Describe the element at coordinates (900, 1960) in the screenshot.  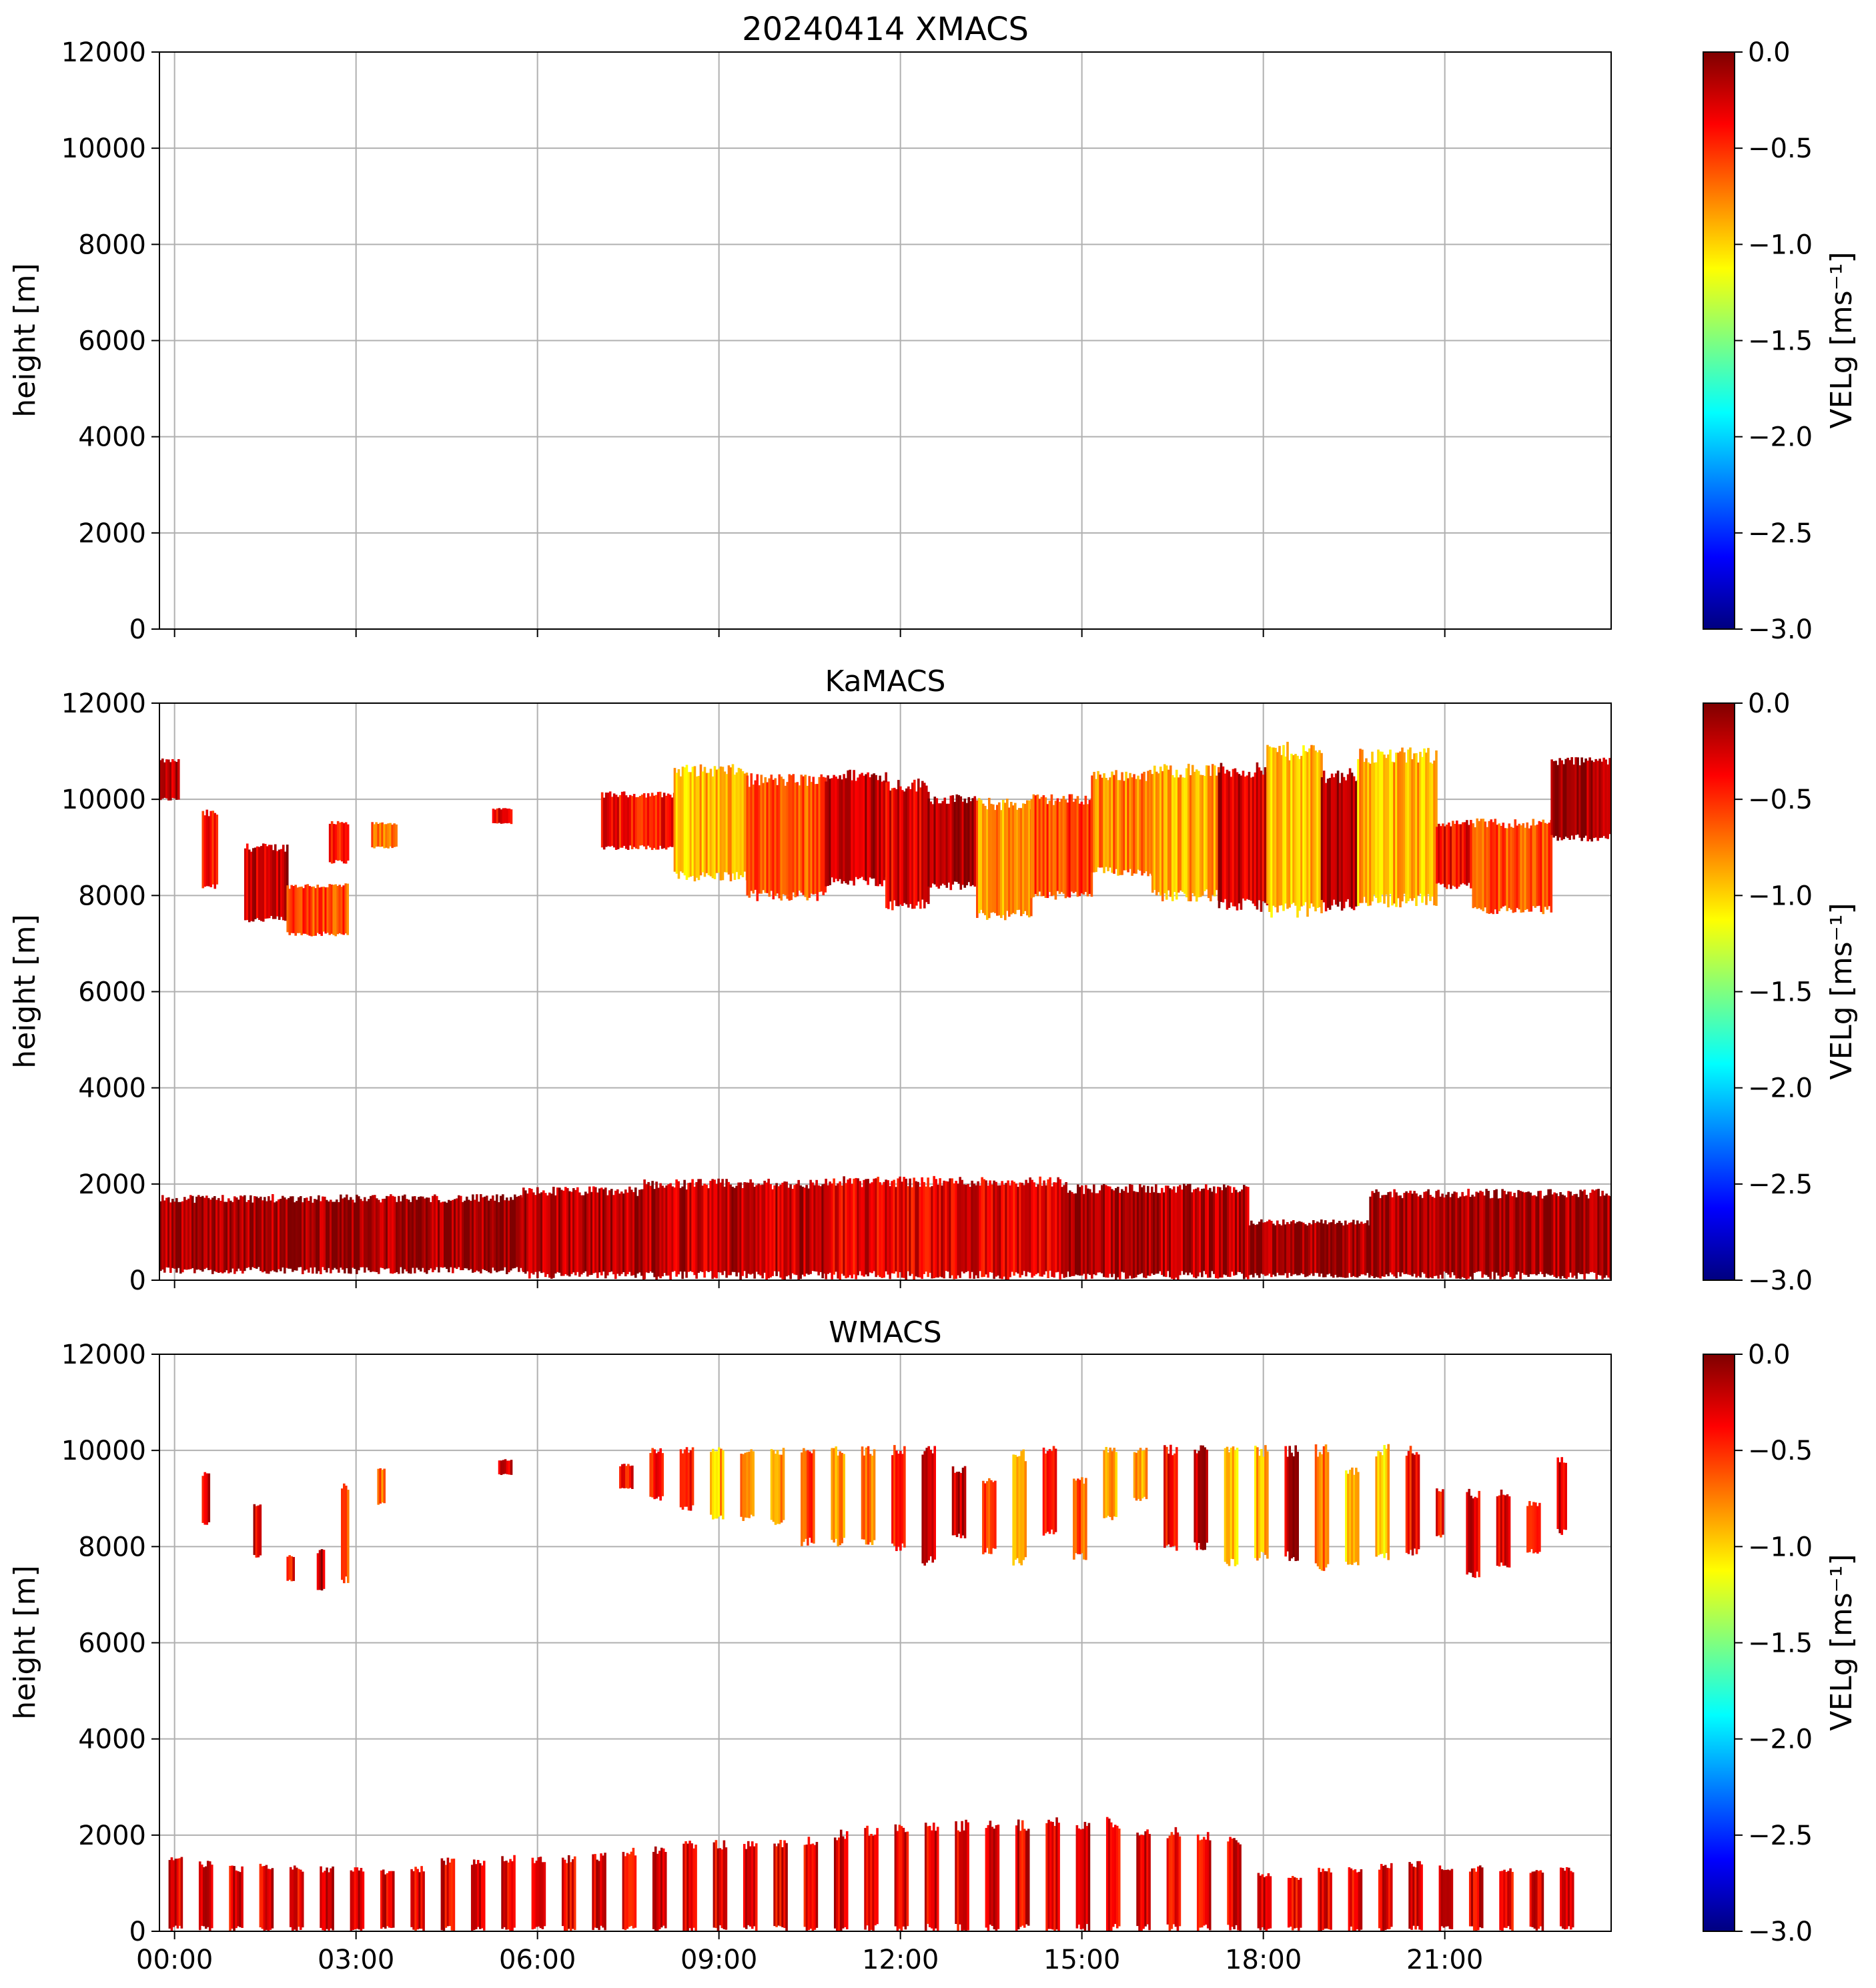
I see `x-tick-label: 12:00` at that location.